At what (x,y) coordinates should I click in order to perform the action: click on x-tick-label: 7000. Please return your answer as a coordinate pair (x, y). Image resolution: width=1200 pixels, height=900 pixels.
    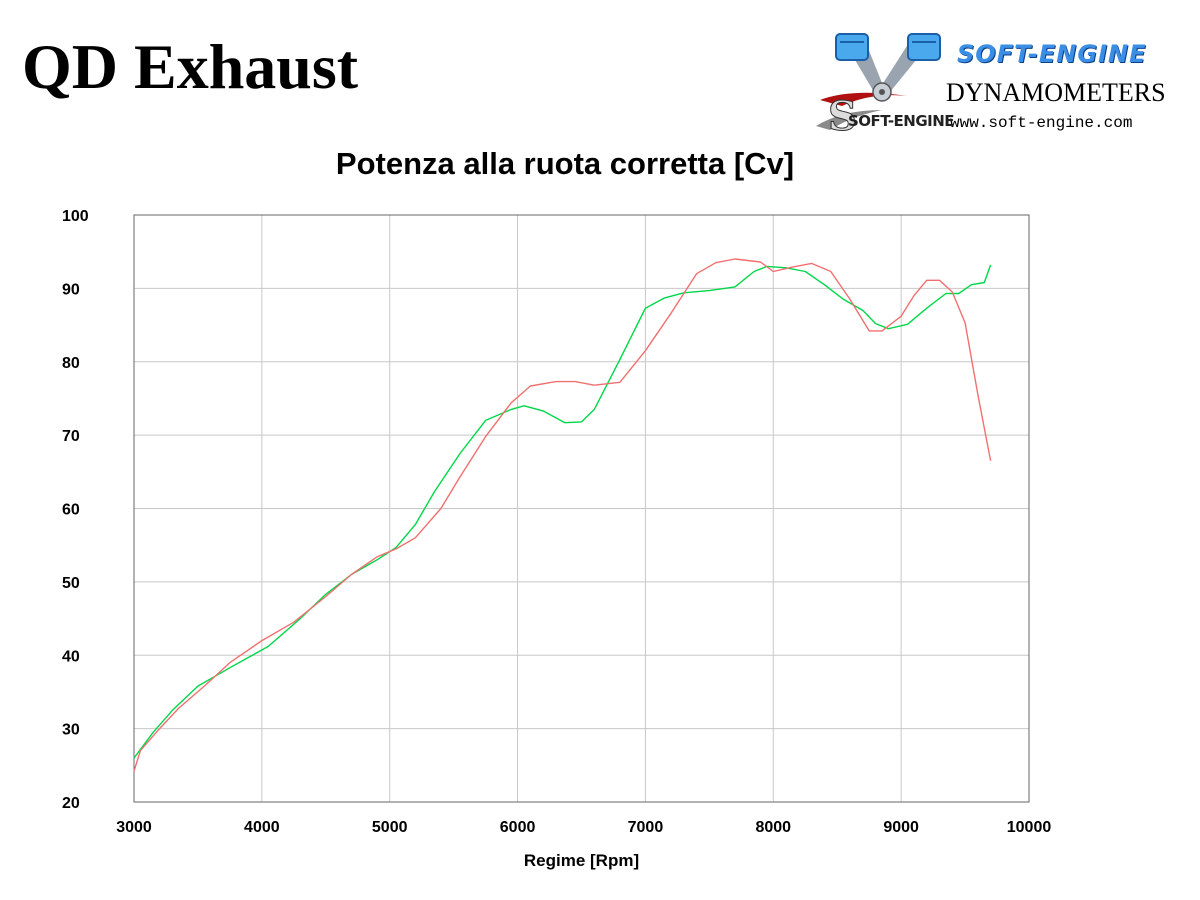
    Looking at the image, I should click on (646, 827).